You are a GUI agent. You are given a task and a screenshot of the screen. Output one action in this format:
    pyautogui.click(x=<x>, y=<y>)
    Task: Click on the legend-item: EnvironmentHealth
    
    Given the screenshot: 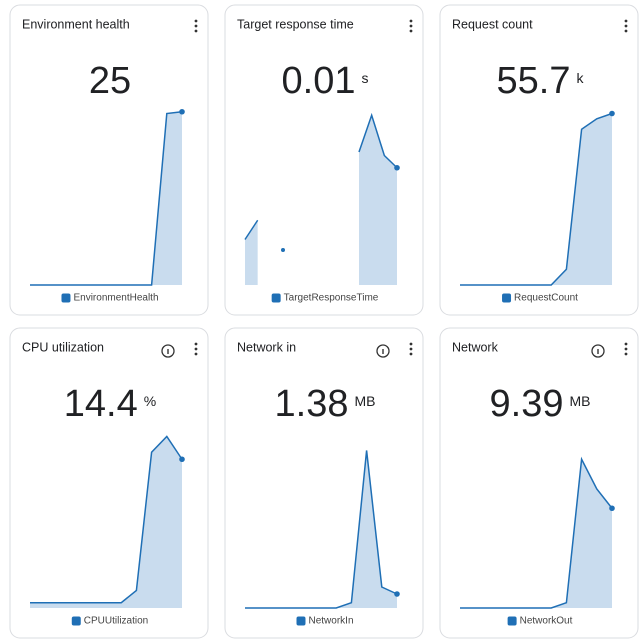 What is the action you would take?
    pyautogui.click(x=110, y=298)
    